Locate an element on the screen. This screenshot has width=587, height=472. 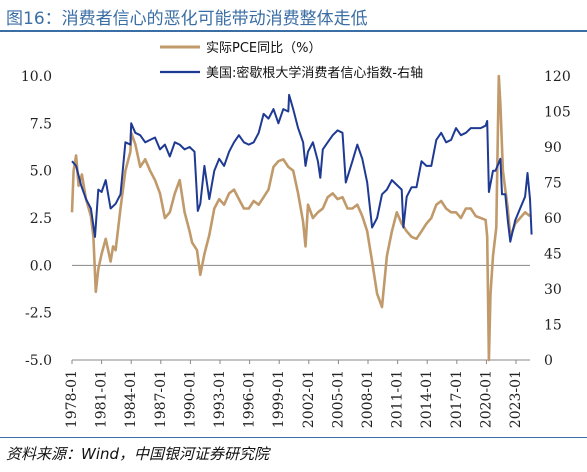
x-tick-label: 2017-01 is located at coordinates (457, 399).